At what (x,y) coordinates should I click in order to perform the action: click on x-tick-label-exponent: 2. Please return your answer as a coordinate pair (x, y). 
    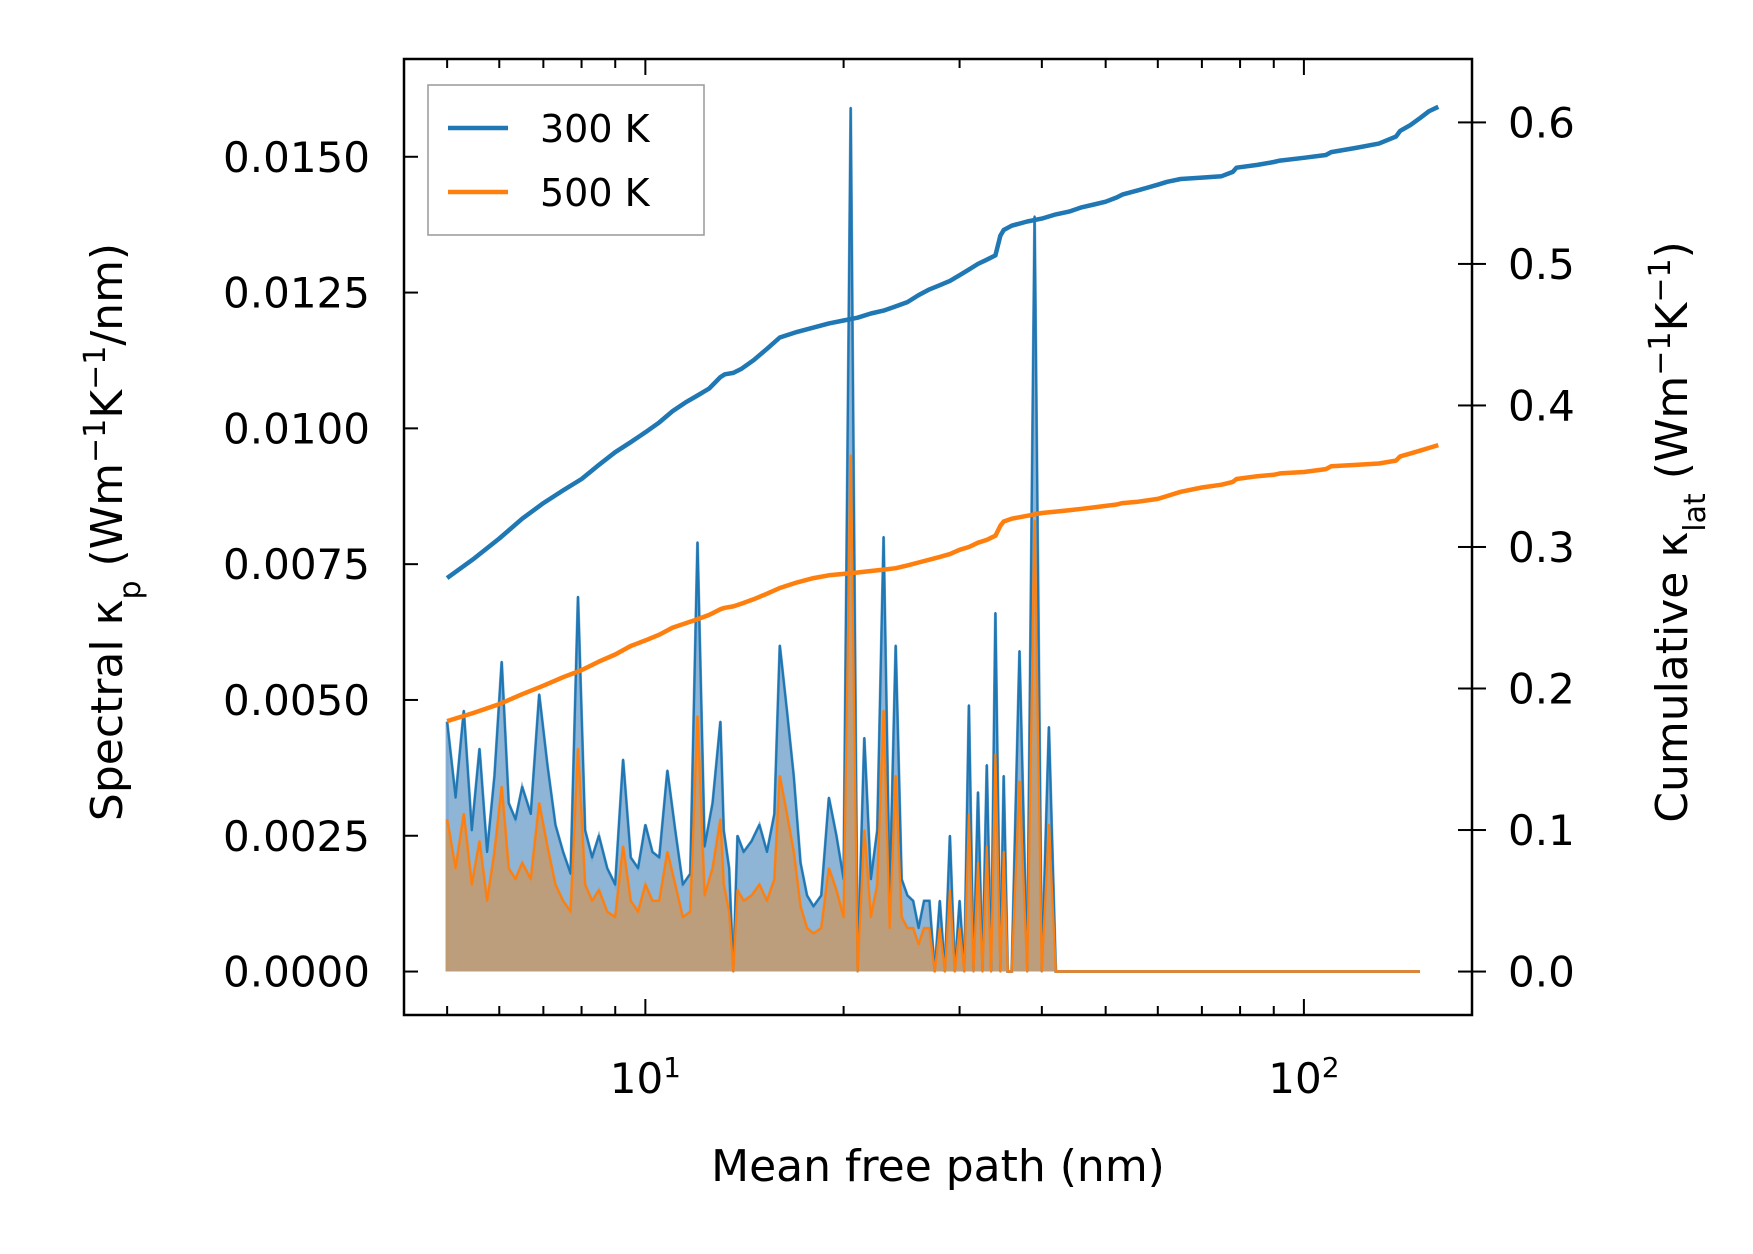
    Looking at the image, I should click on (1331, 1067).